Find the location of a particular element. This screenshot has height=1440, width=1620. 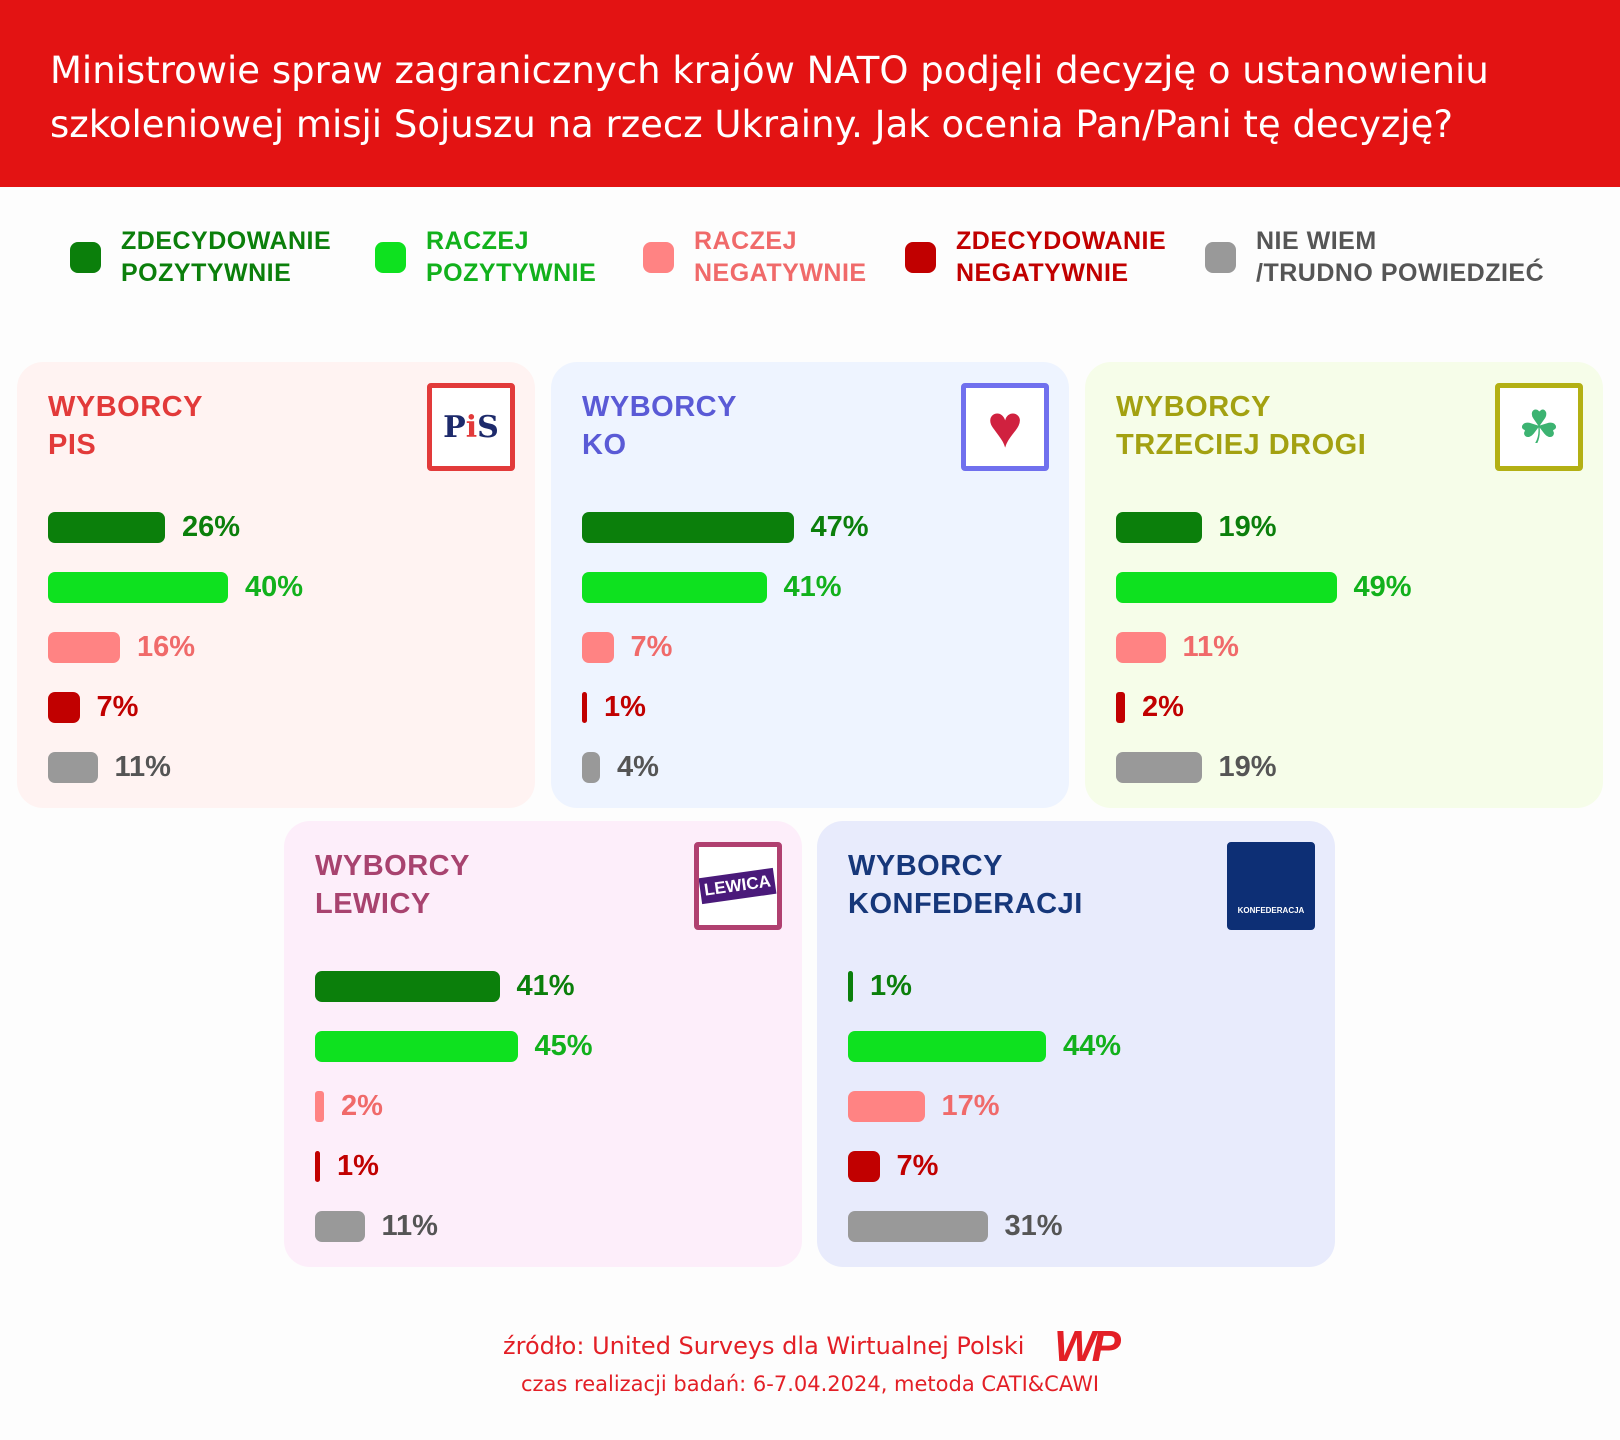

legend-item: ZDECYDOWANIE POZYTYWNIE is located at coordinates (200, 257).